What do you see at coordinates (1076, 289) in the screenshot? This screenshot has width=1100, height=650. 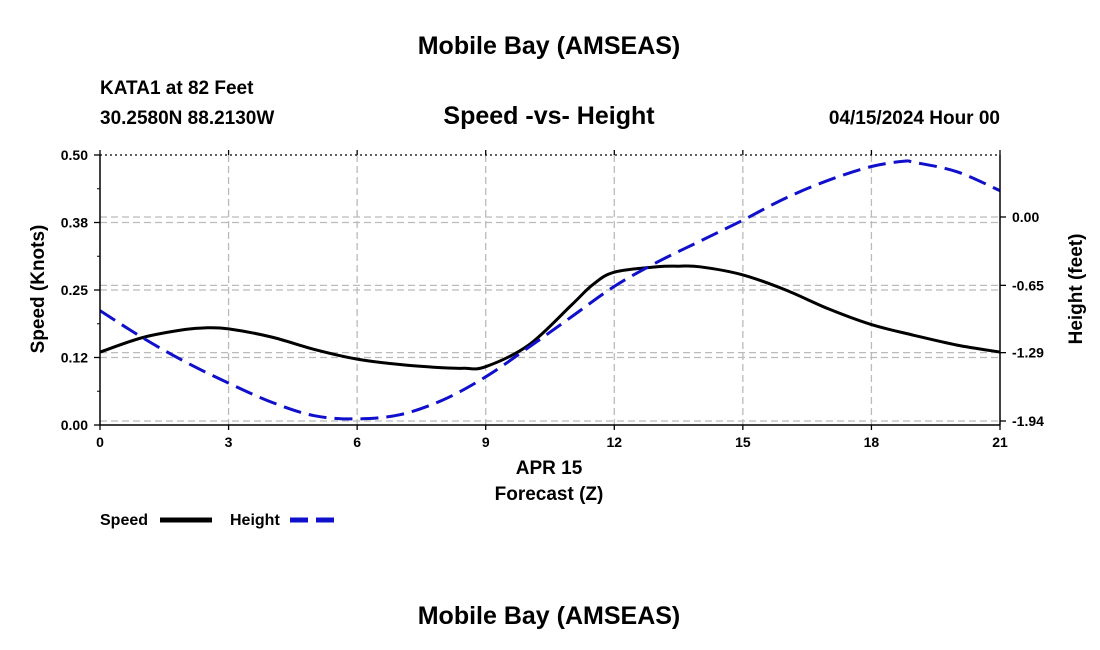 I see `y2-axis-label: Height (feet)` at bounding box center [1076, 289].